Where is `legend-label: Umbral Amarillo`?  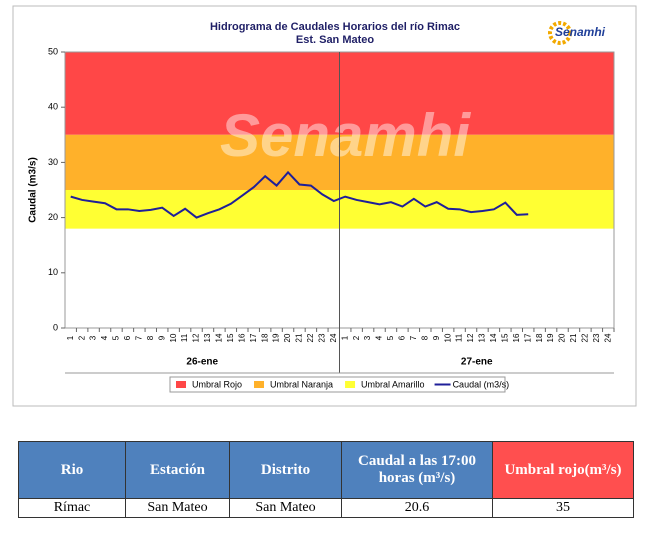 legend-label: Umbral Amarillo is located at coordinates (393, 384).